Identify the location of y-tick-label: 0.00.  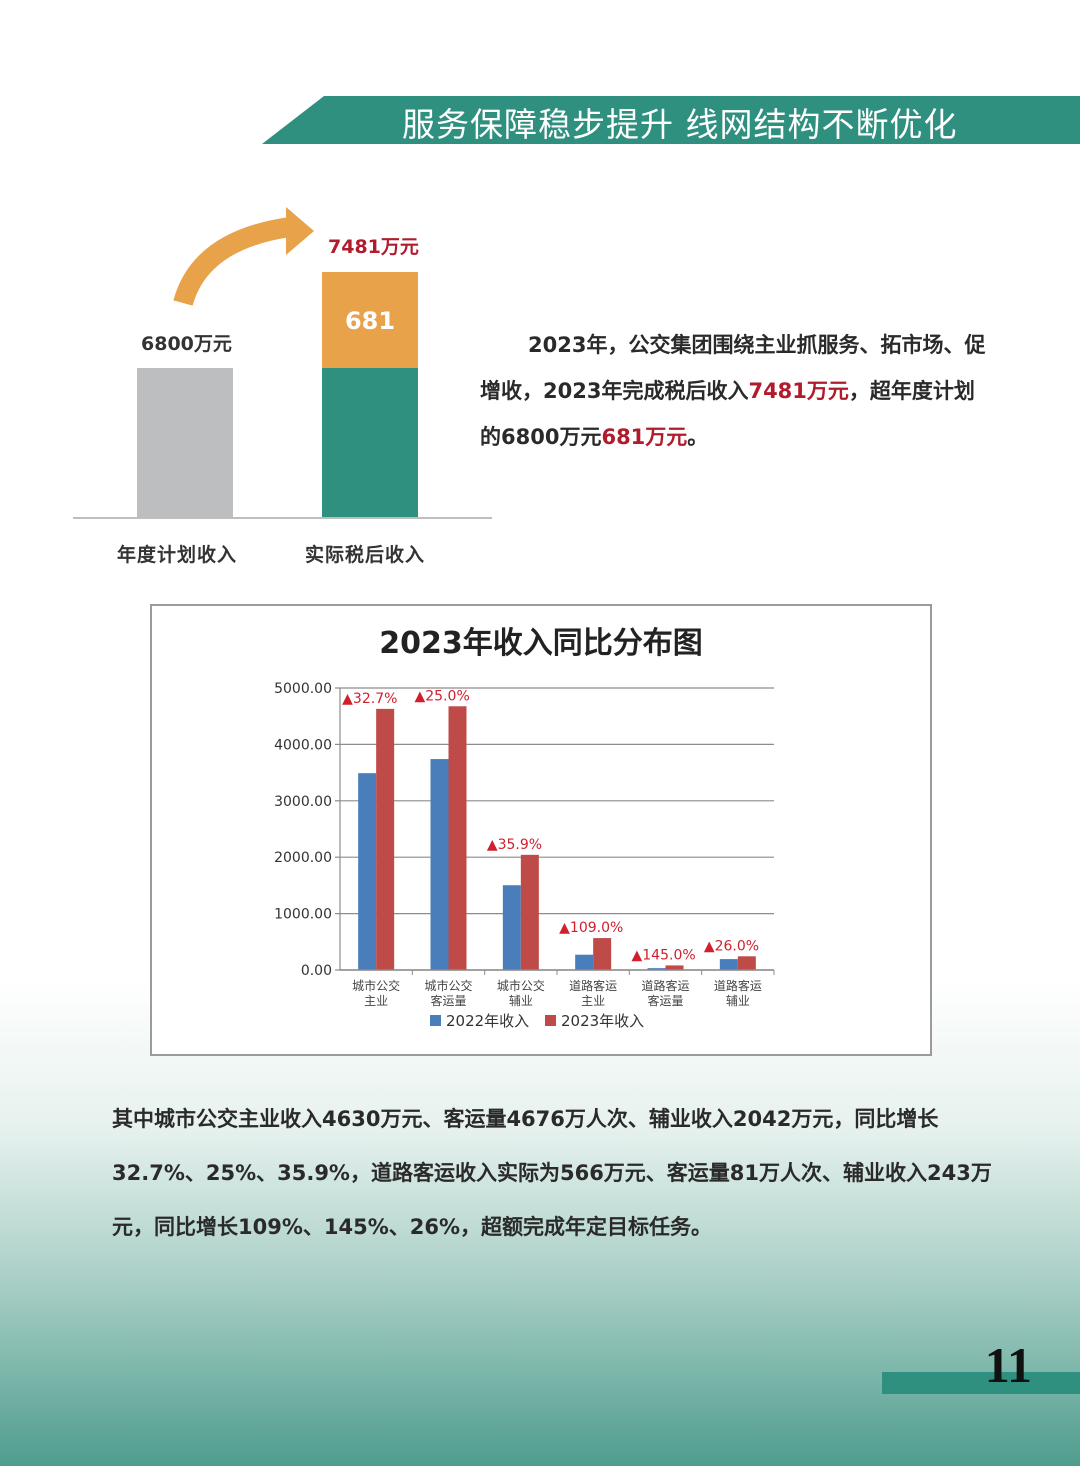
(316, 971).